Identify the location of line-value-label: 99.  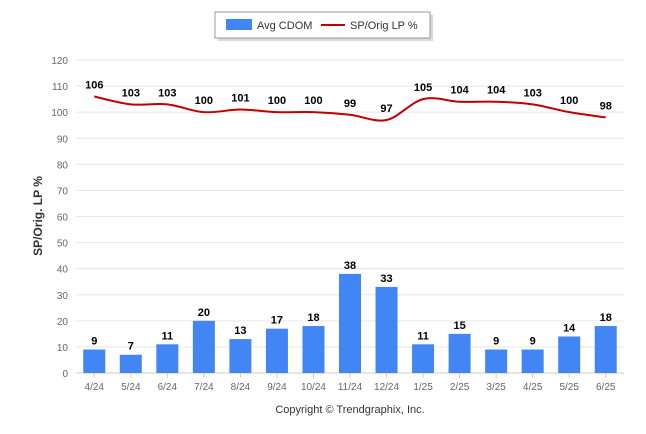
(350, 104).